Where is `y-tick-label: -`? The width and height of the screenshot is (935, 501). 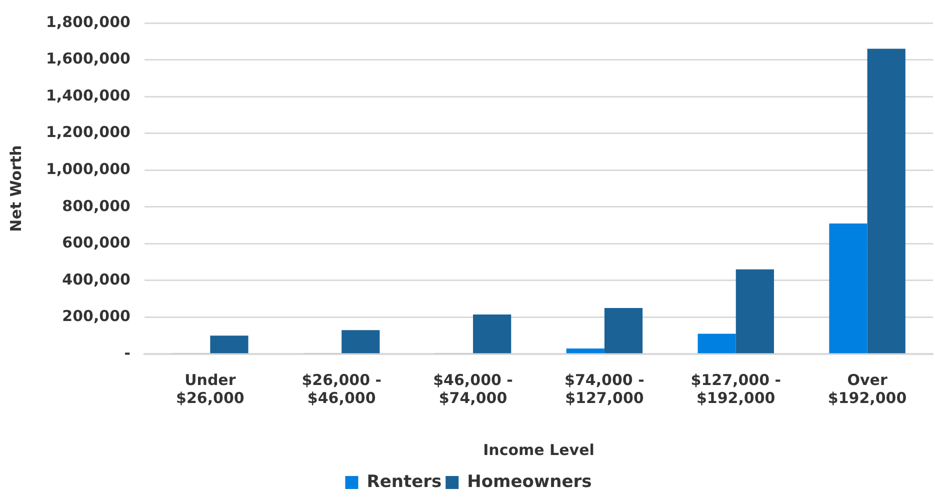 y-tick-label: - is located at coordinates (127, 353).